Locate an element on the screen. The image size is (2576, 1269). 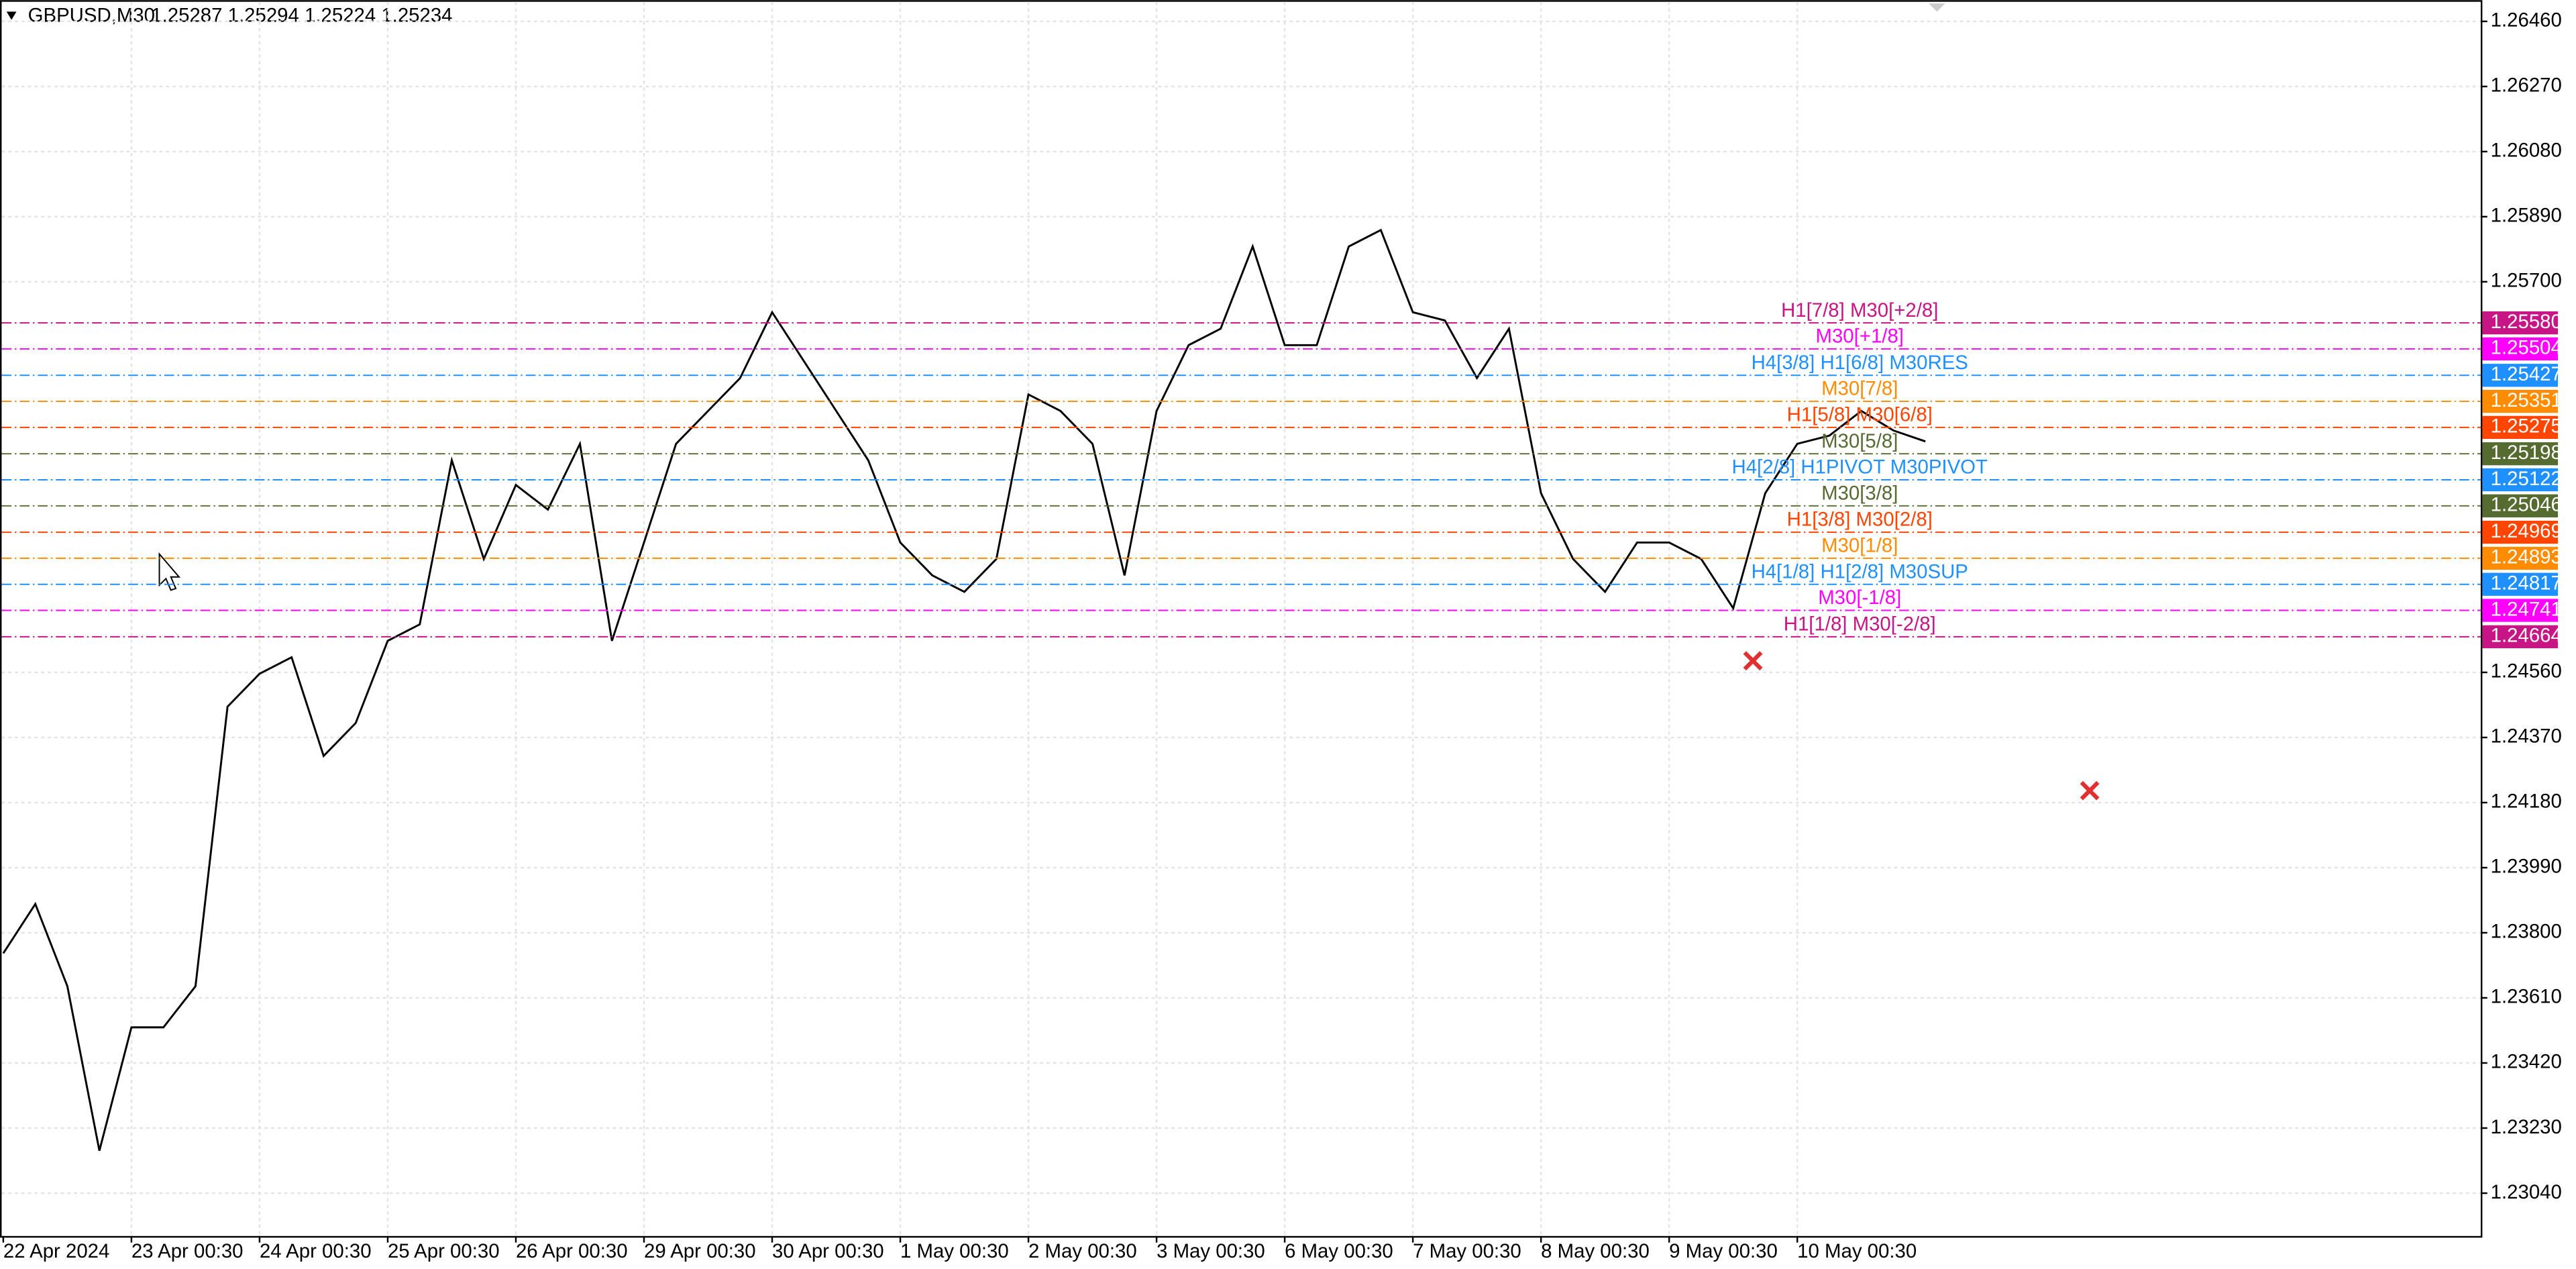
y-tick-label: 1.25890 is located at coordinates (2526, 216).